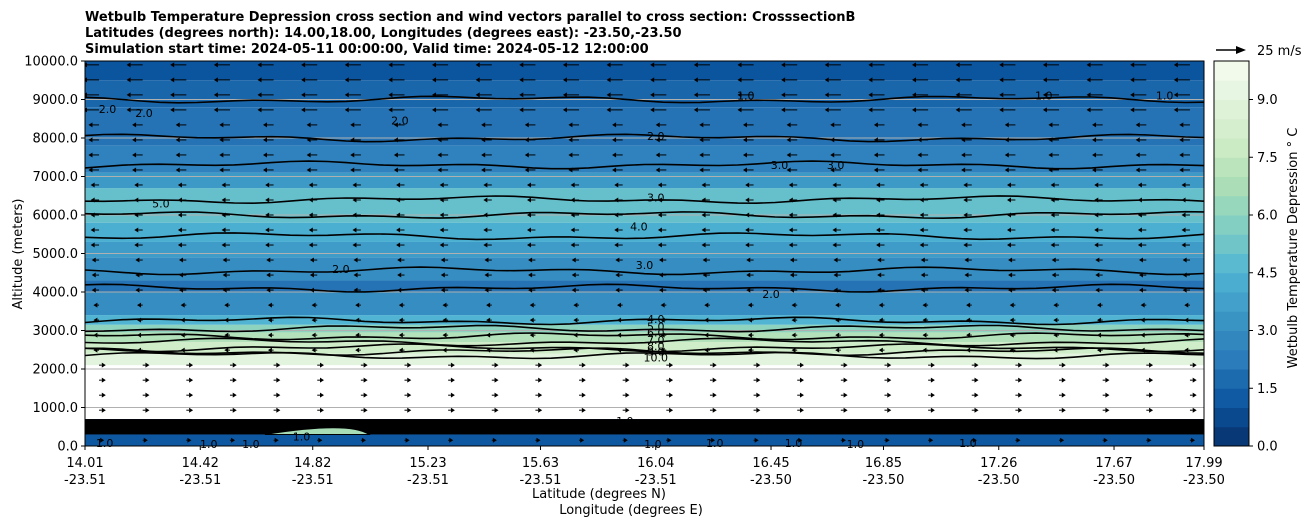 The image size is (1312, 526). What do you see at coordinates (780, 165) in the screenshot?
I see `contour-label: 3.0` at bounding box center [780, 165].